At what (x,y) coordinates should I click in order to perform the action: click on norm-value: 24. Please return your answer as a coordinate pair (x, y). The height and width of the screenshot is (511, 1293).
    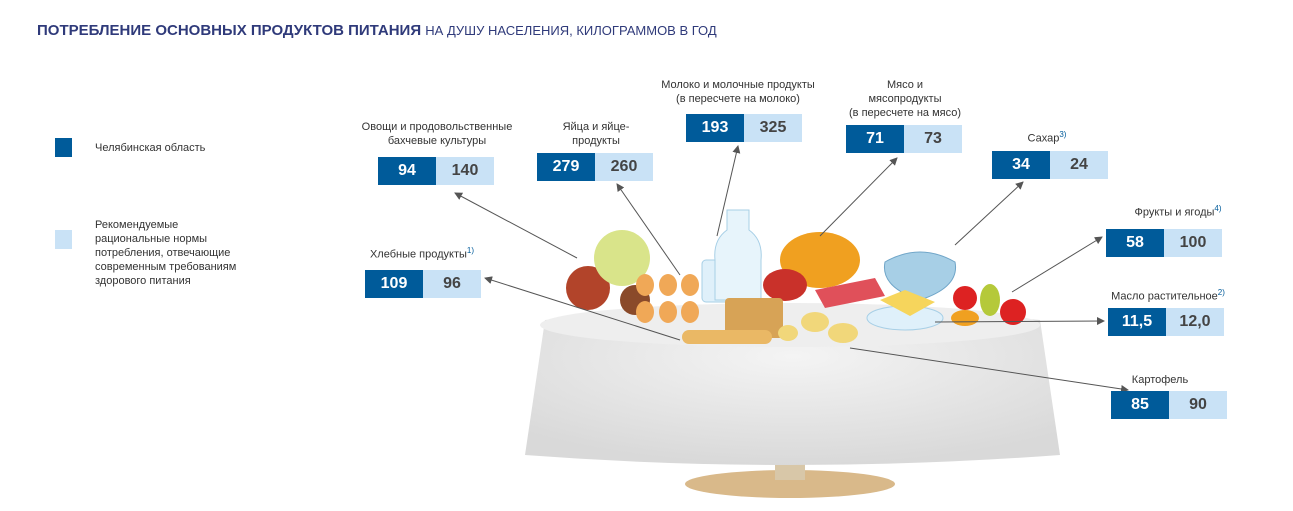
    Looking at the image, I should click on (1079, 165).